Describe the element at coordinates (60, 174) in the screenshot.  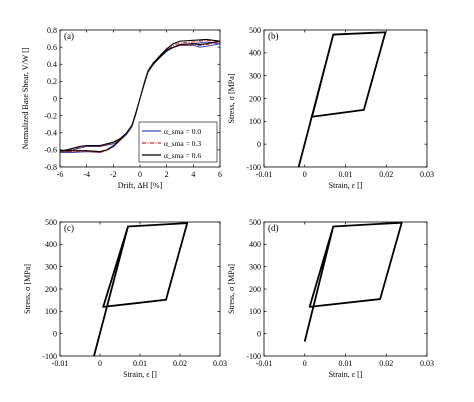
I see `x-tick-label: -6` at that location.